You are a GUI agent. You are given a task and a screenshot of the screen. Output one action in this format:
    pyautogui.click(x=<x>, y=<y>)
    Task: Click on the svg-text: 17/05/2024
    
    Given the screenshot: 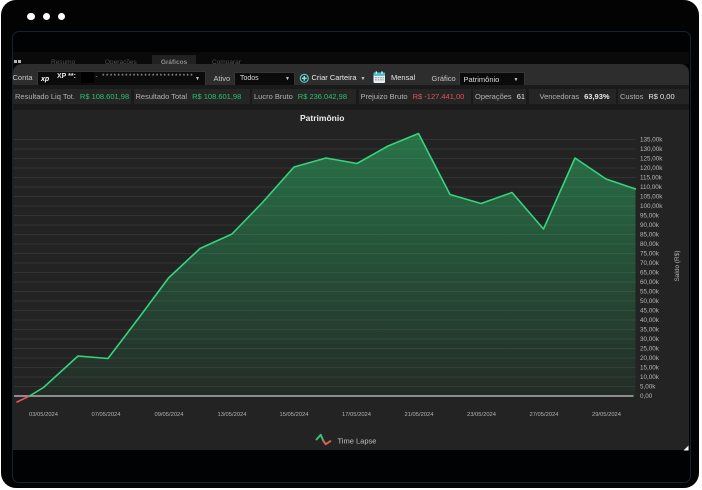 What is the action you would take?
    pyautogui.click(x=357, y=415)
    